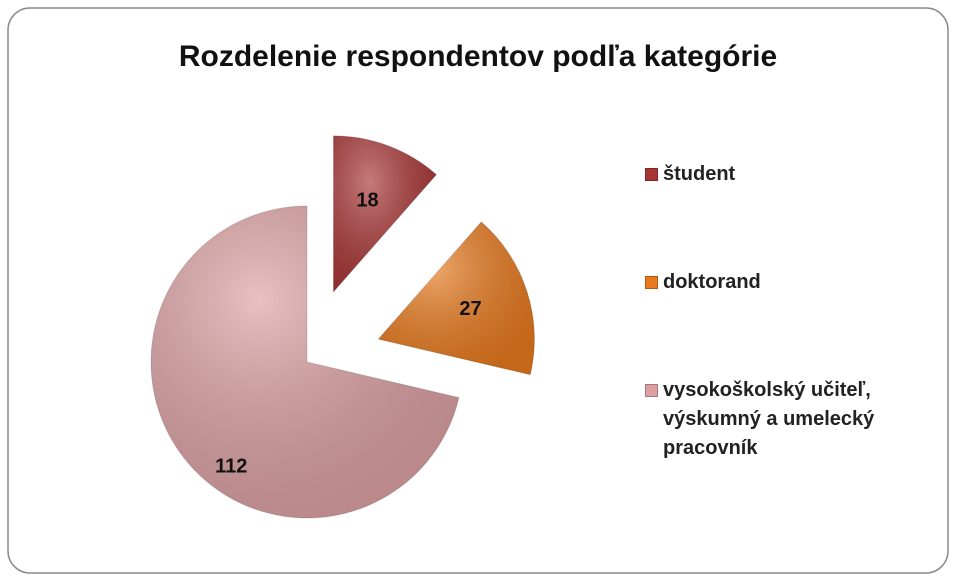 This screenshot has height=581, width=957. Describe the element at coordinates (699, 174) in the screenshot. I see `legend-label: študent` at that location.